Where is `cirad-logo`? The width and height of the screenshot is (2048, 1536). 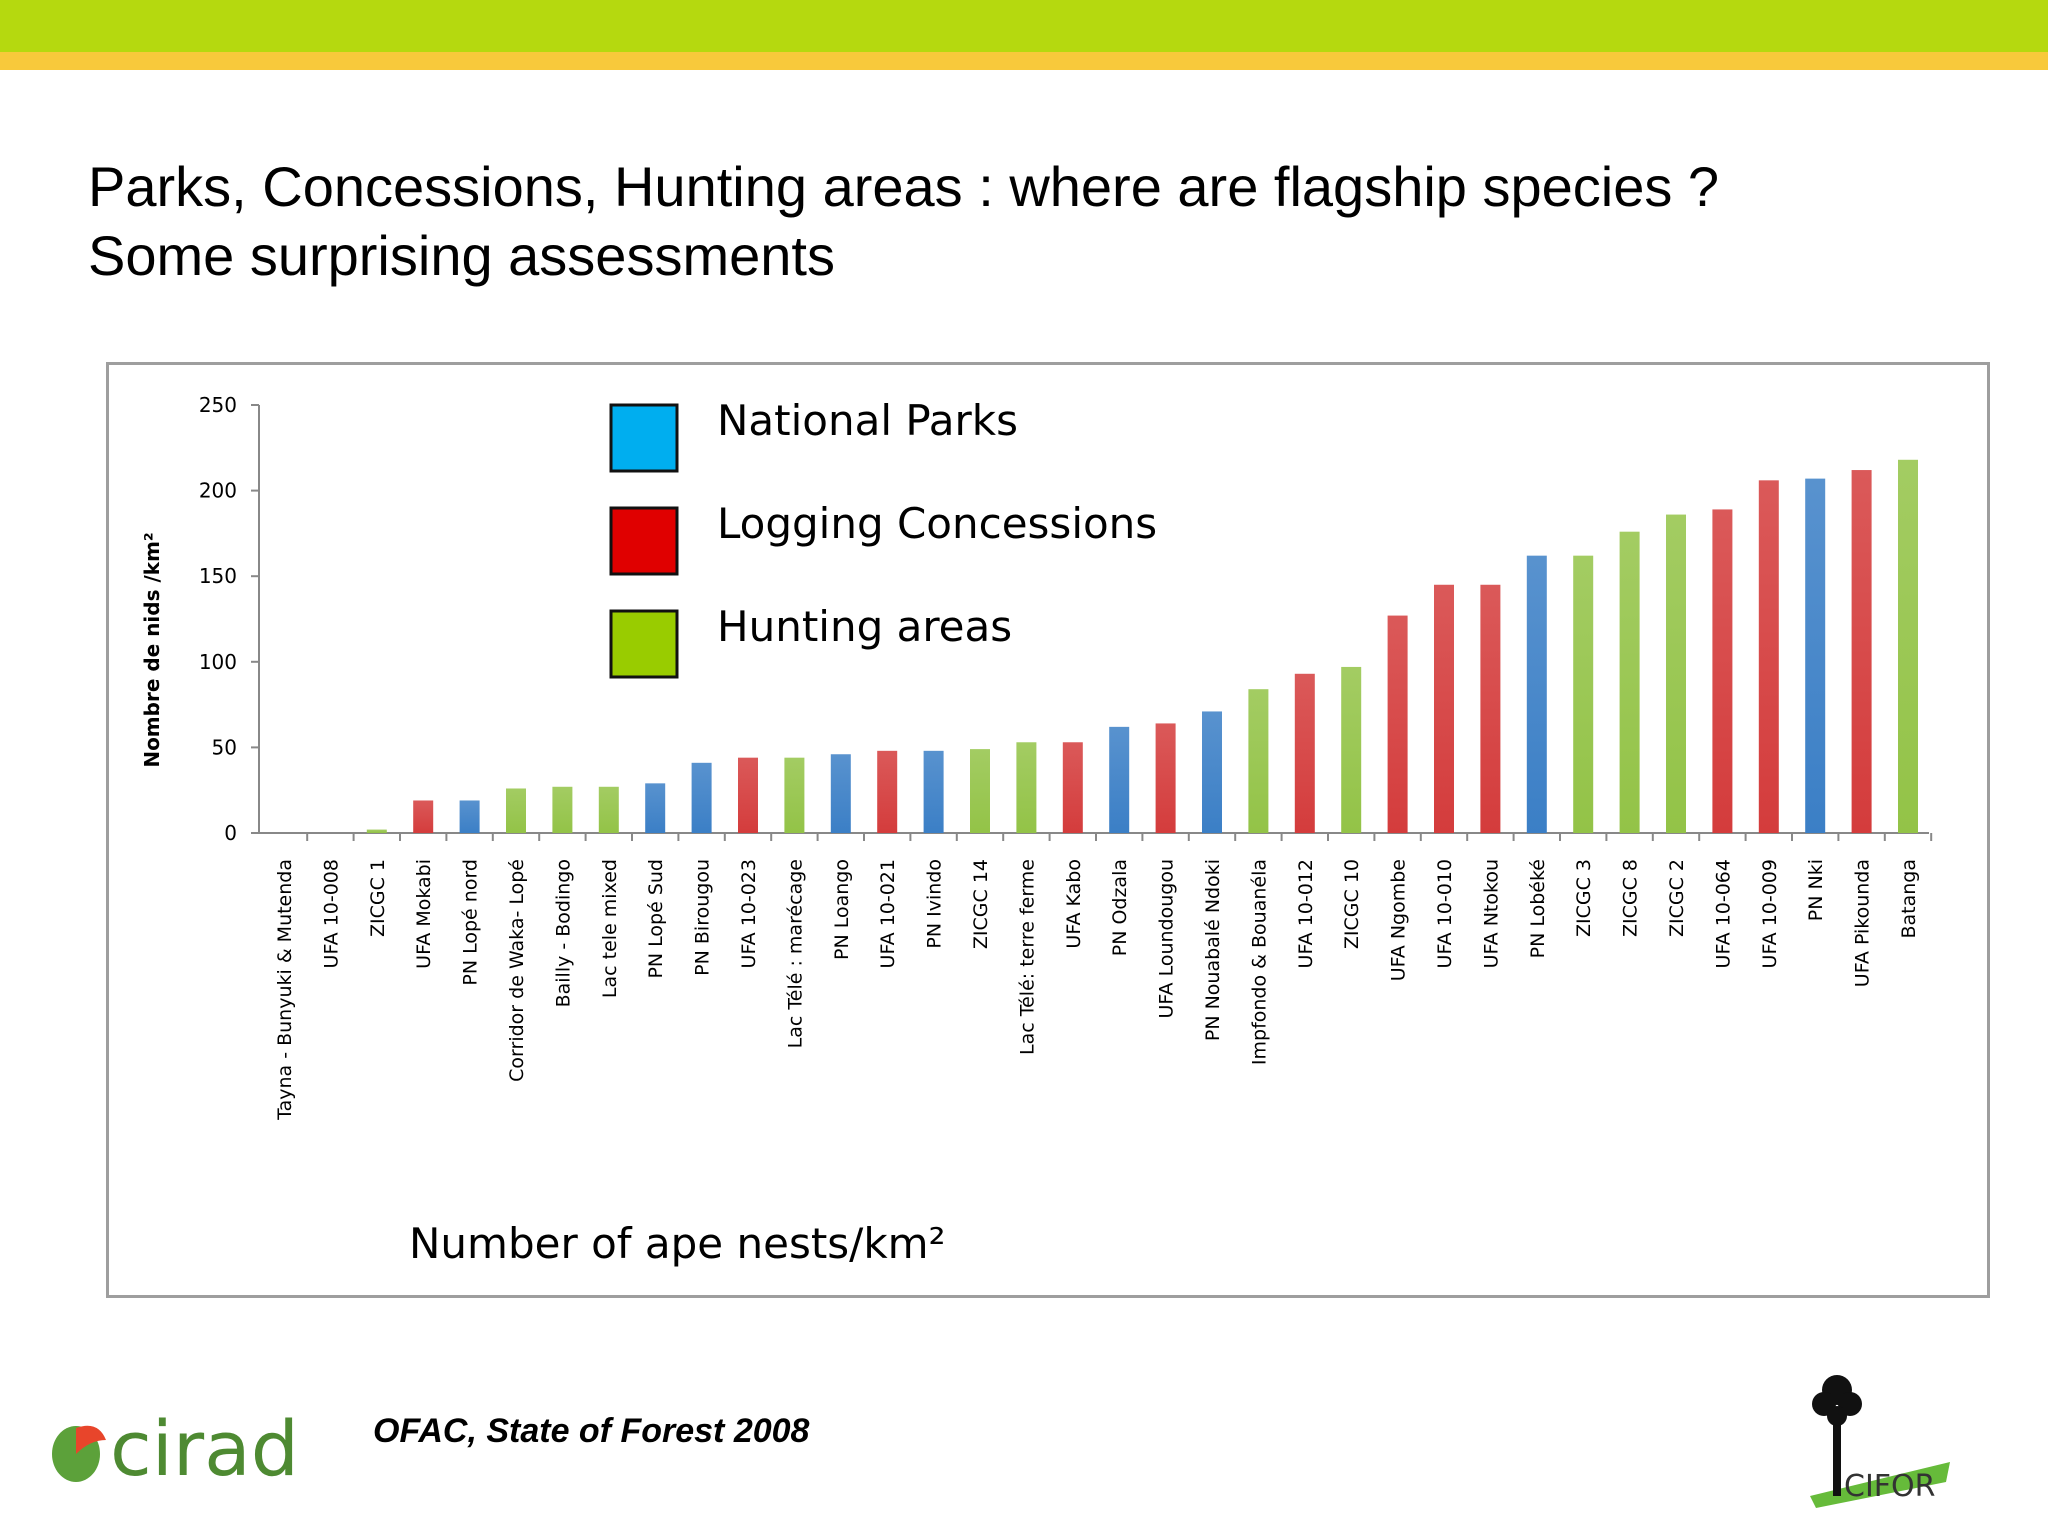 cirad-logo is located at coordinates (79, 1453).